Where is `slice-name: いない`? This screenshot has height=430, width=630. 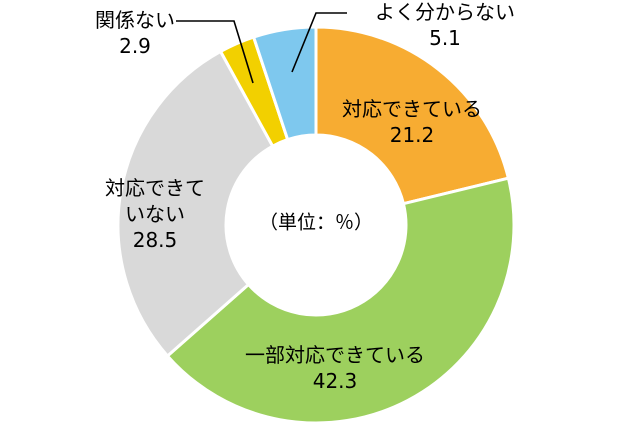
slice-name: いない is located at coordinates (155, 214).